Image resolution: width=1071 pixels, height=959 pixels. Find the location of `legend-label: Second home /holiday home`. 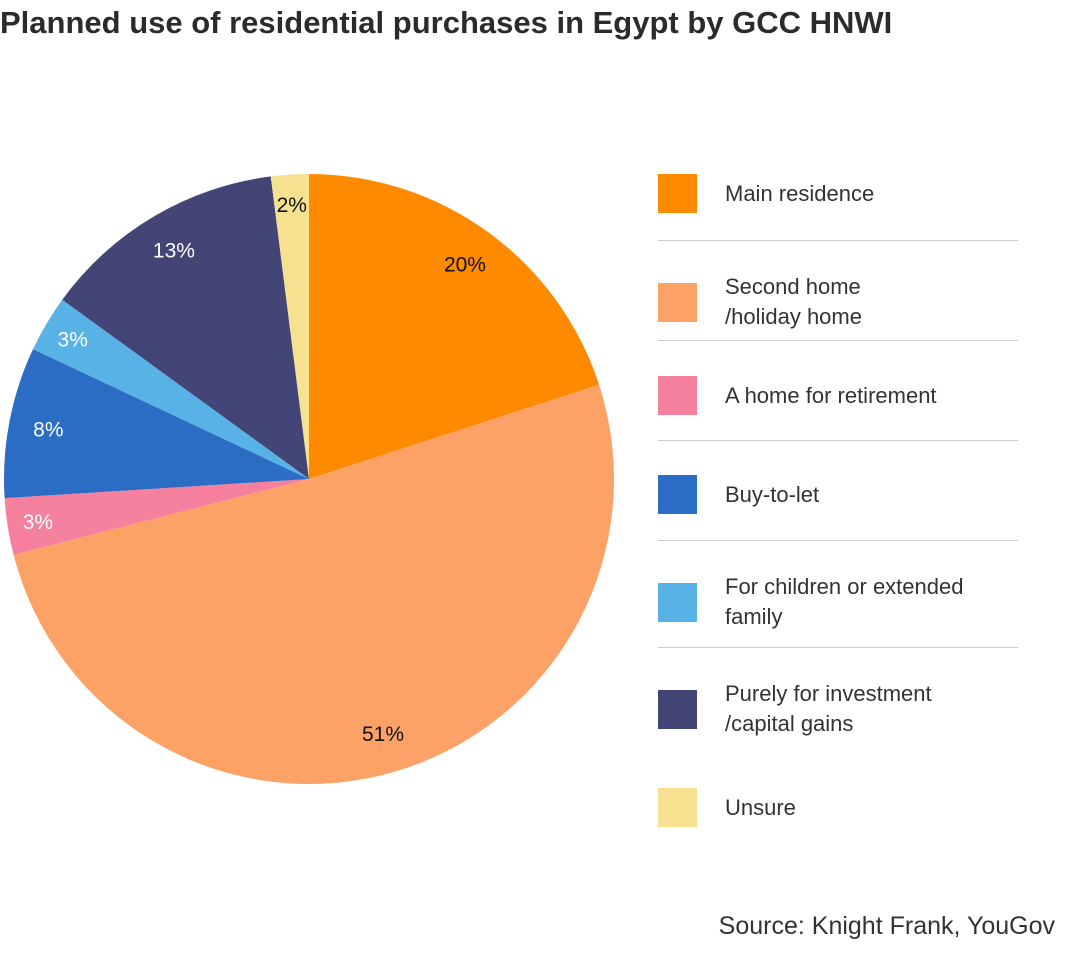

legend-label: Second home /holiday home is located at coordinates (793, 301).